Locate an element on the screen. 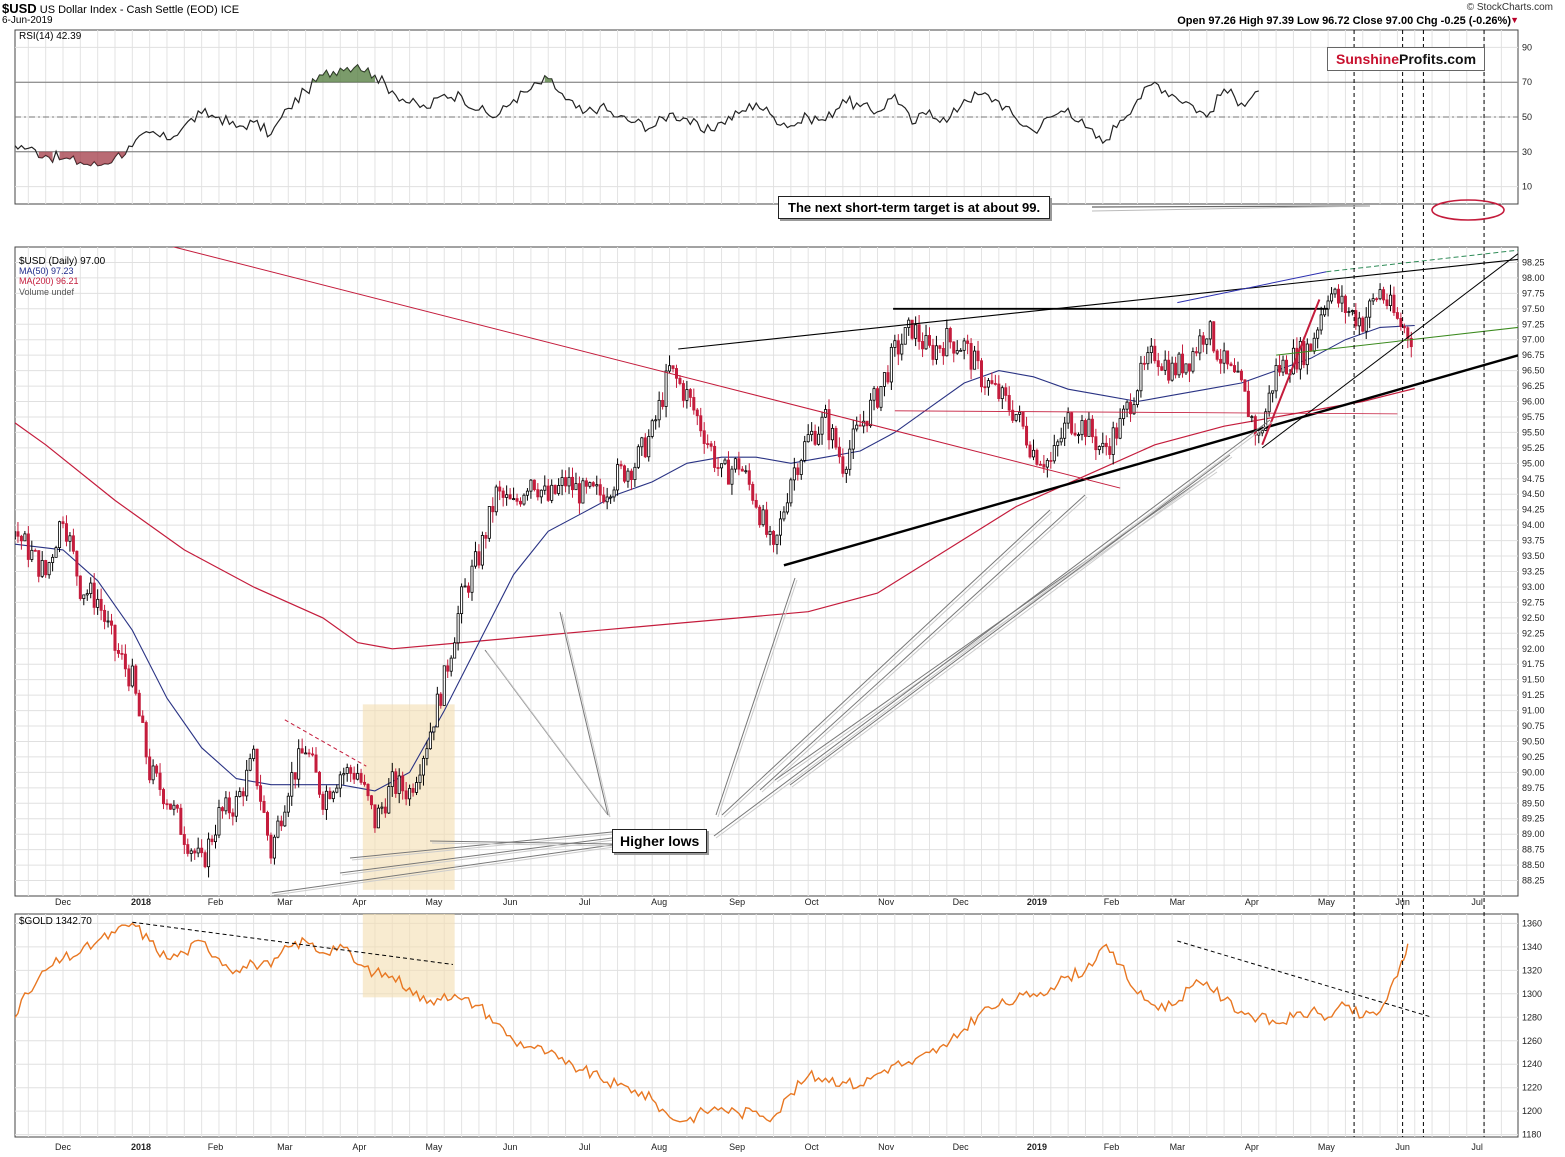 The height and width of the screenshot is (1157, 1565). x-tick-label: Apr is located at coordinates (359, 1147).